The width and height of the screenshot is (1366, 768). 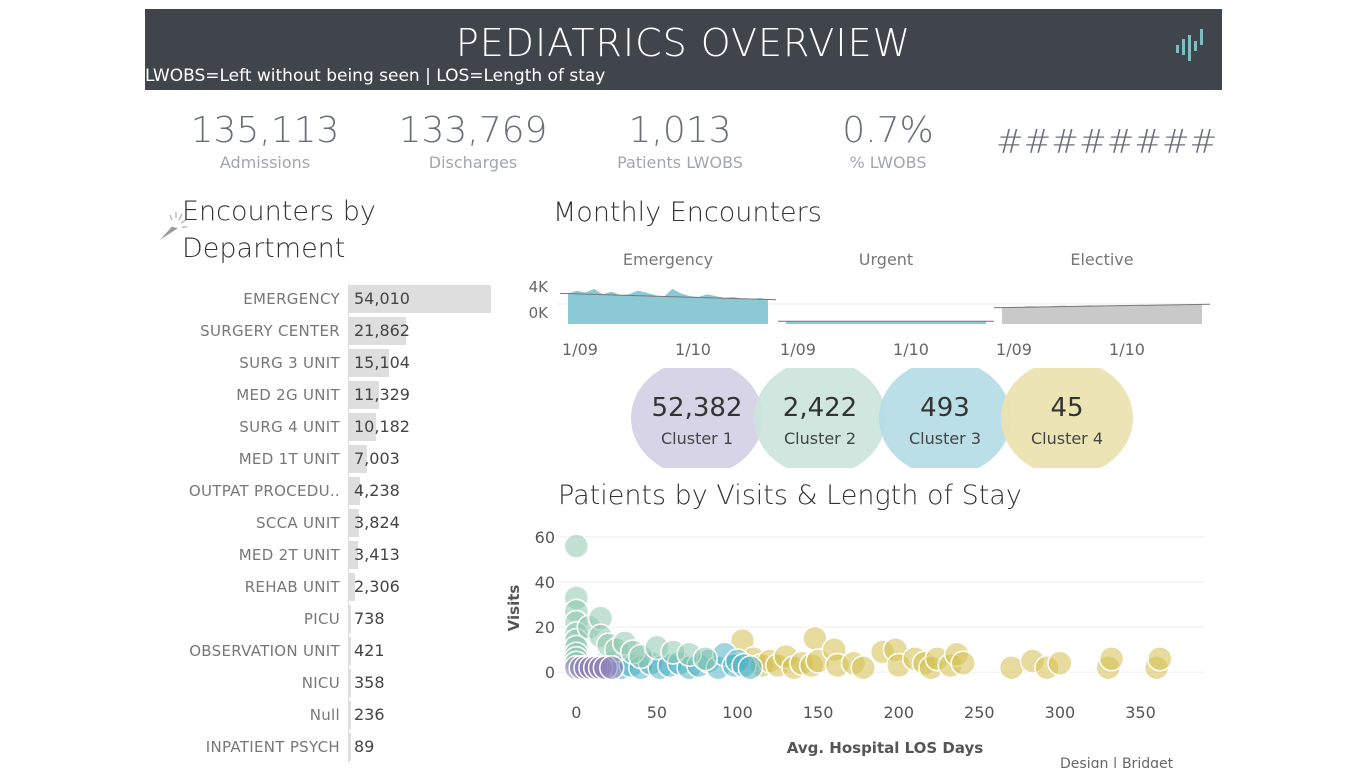 What do you see at coordinates (348, 524) in the screenshot?
I see `department-axis-line` at bounding box center [348, 524].